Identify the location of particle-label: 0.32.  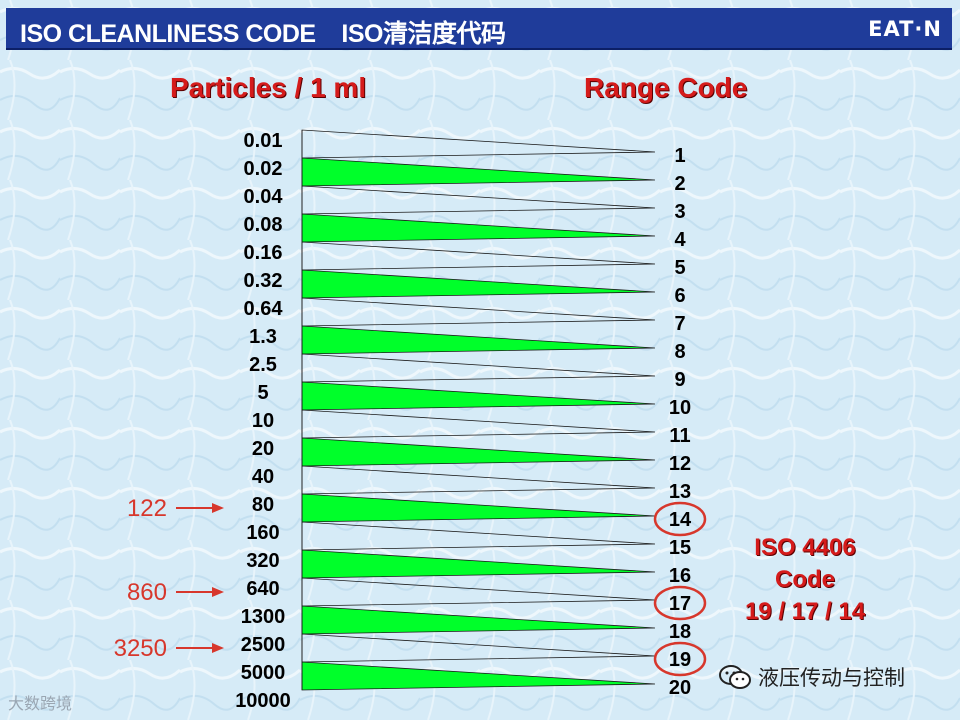
(263, 281).